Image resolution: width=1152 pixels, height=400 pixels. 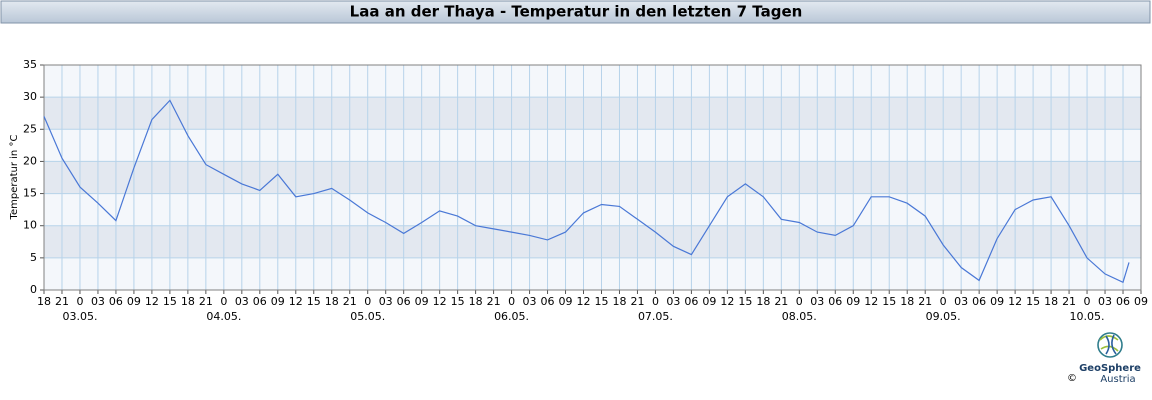 I want to click on y-tick-label: 5, so click(x=33, y=257).